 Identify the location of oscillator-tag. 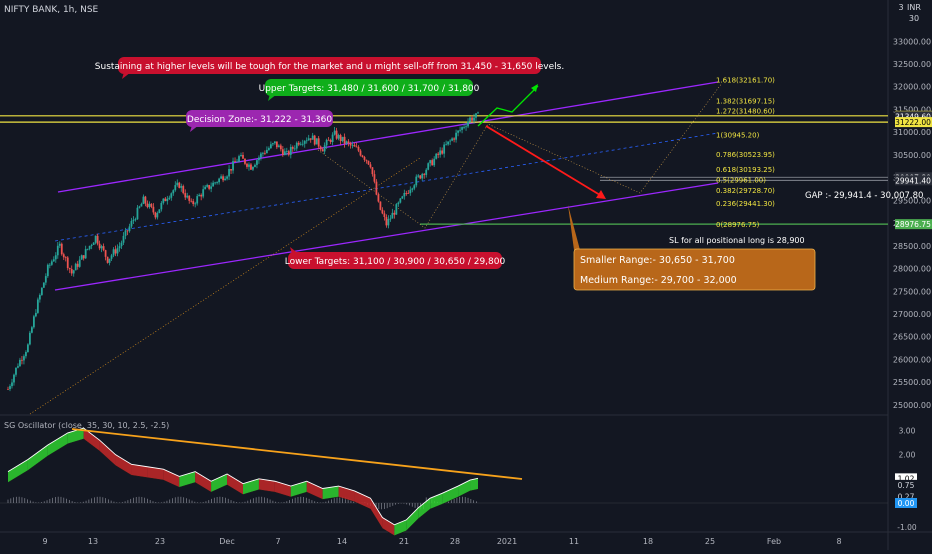
(906, 484).